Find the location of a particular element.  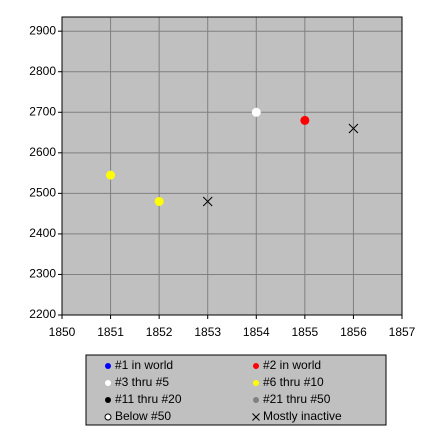

x-tick-label: 1855 is located at coordinates (305, 332).